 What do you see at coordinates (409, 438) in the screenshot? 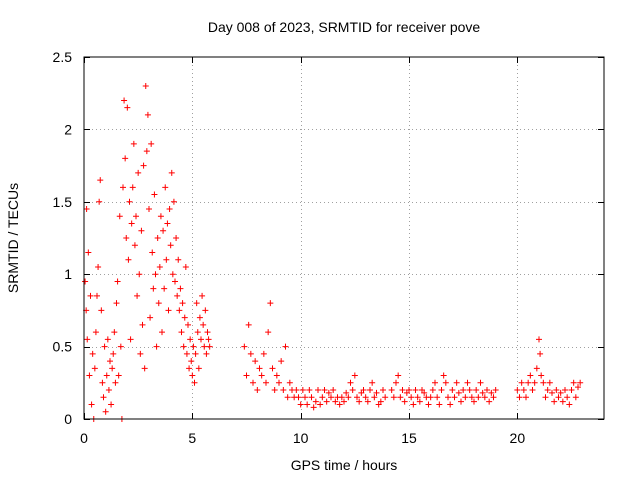
I see `x-tick-label: 15` at bounding box center [409, 438].